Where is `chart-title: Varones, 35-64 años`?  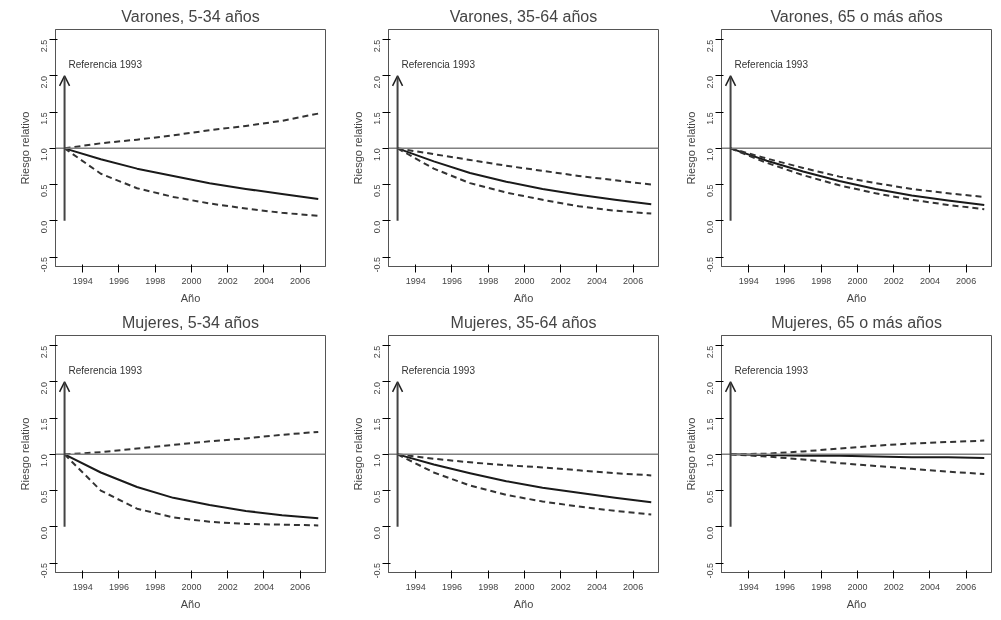 chart-title: Varones, 35-64 años is located at coordinates (523, 16).